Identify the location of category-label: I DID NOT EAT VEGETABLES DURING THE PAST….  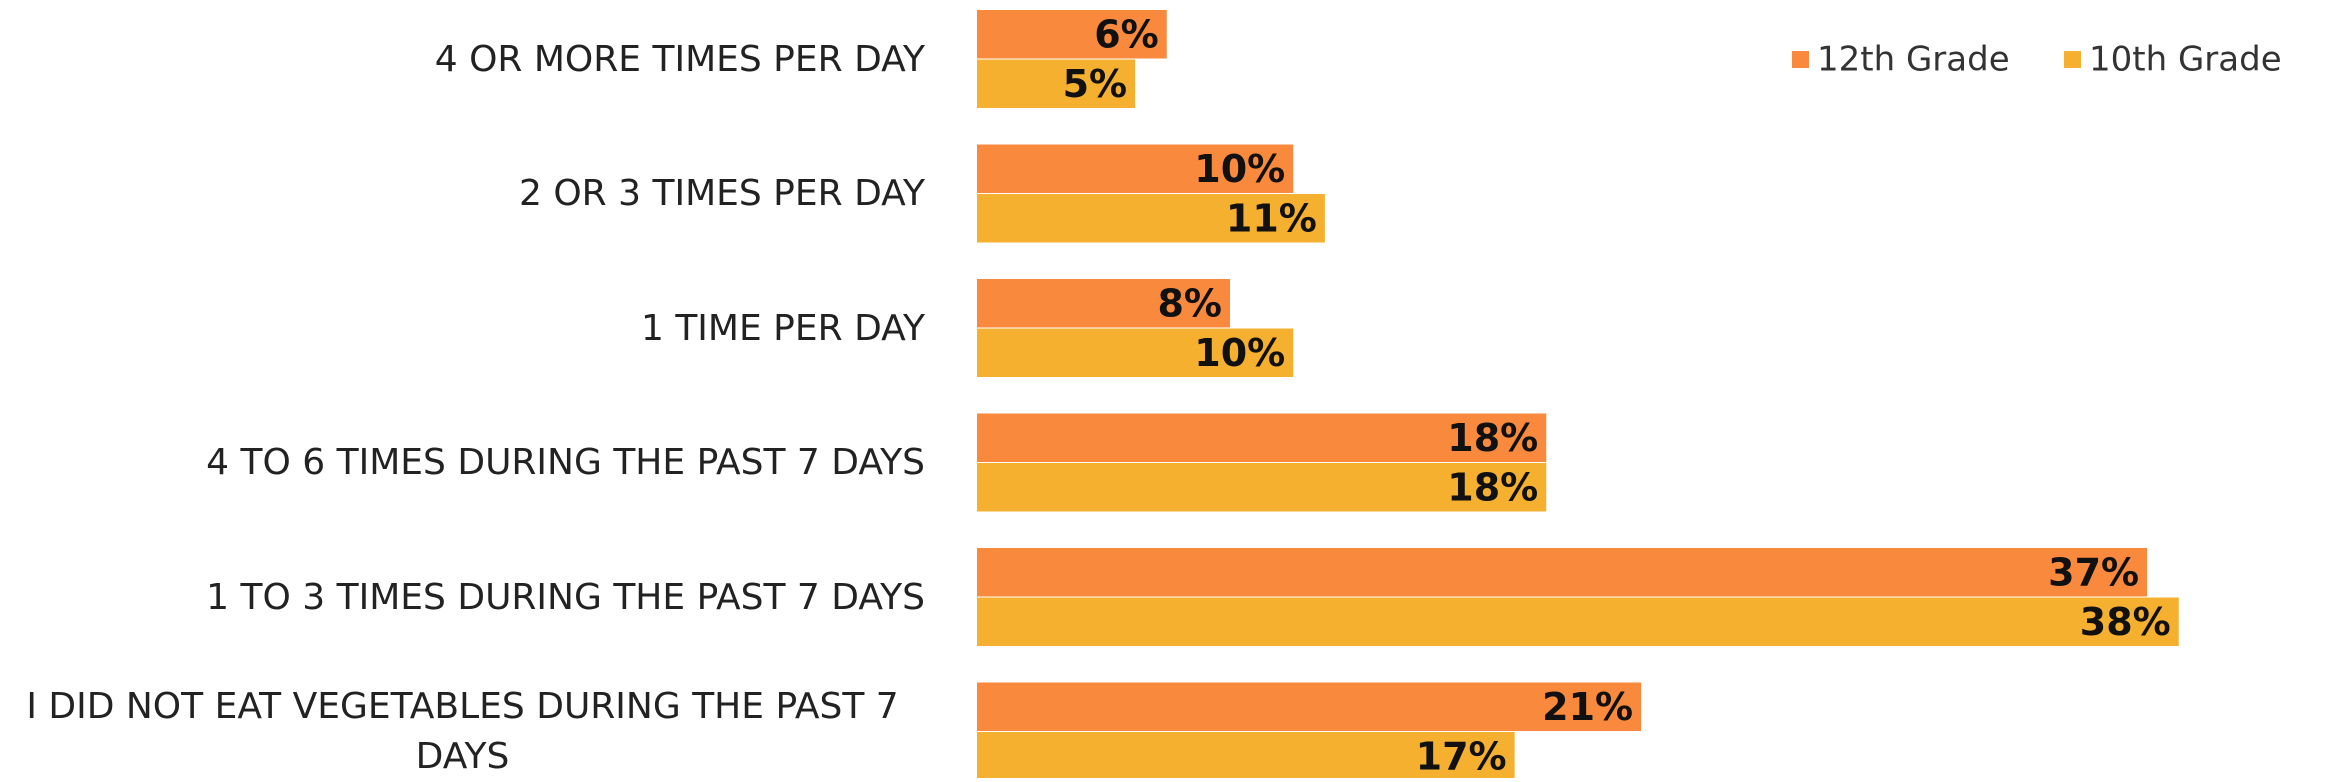
(462, 731).